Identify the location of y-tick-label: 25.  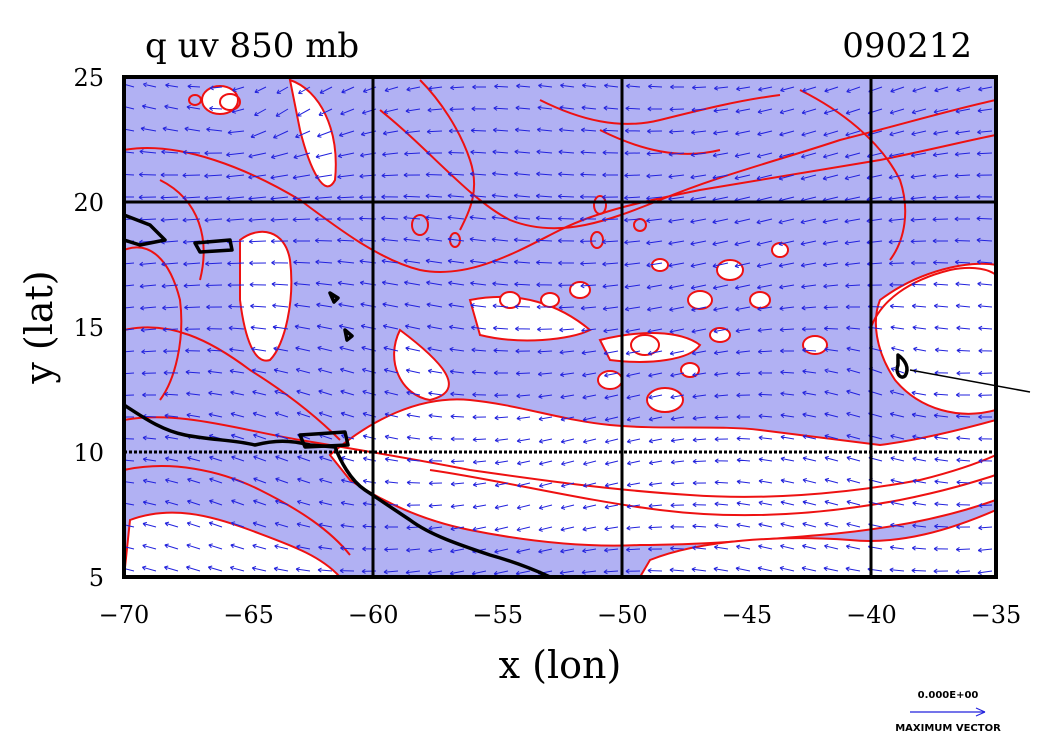
(88, 78).